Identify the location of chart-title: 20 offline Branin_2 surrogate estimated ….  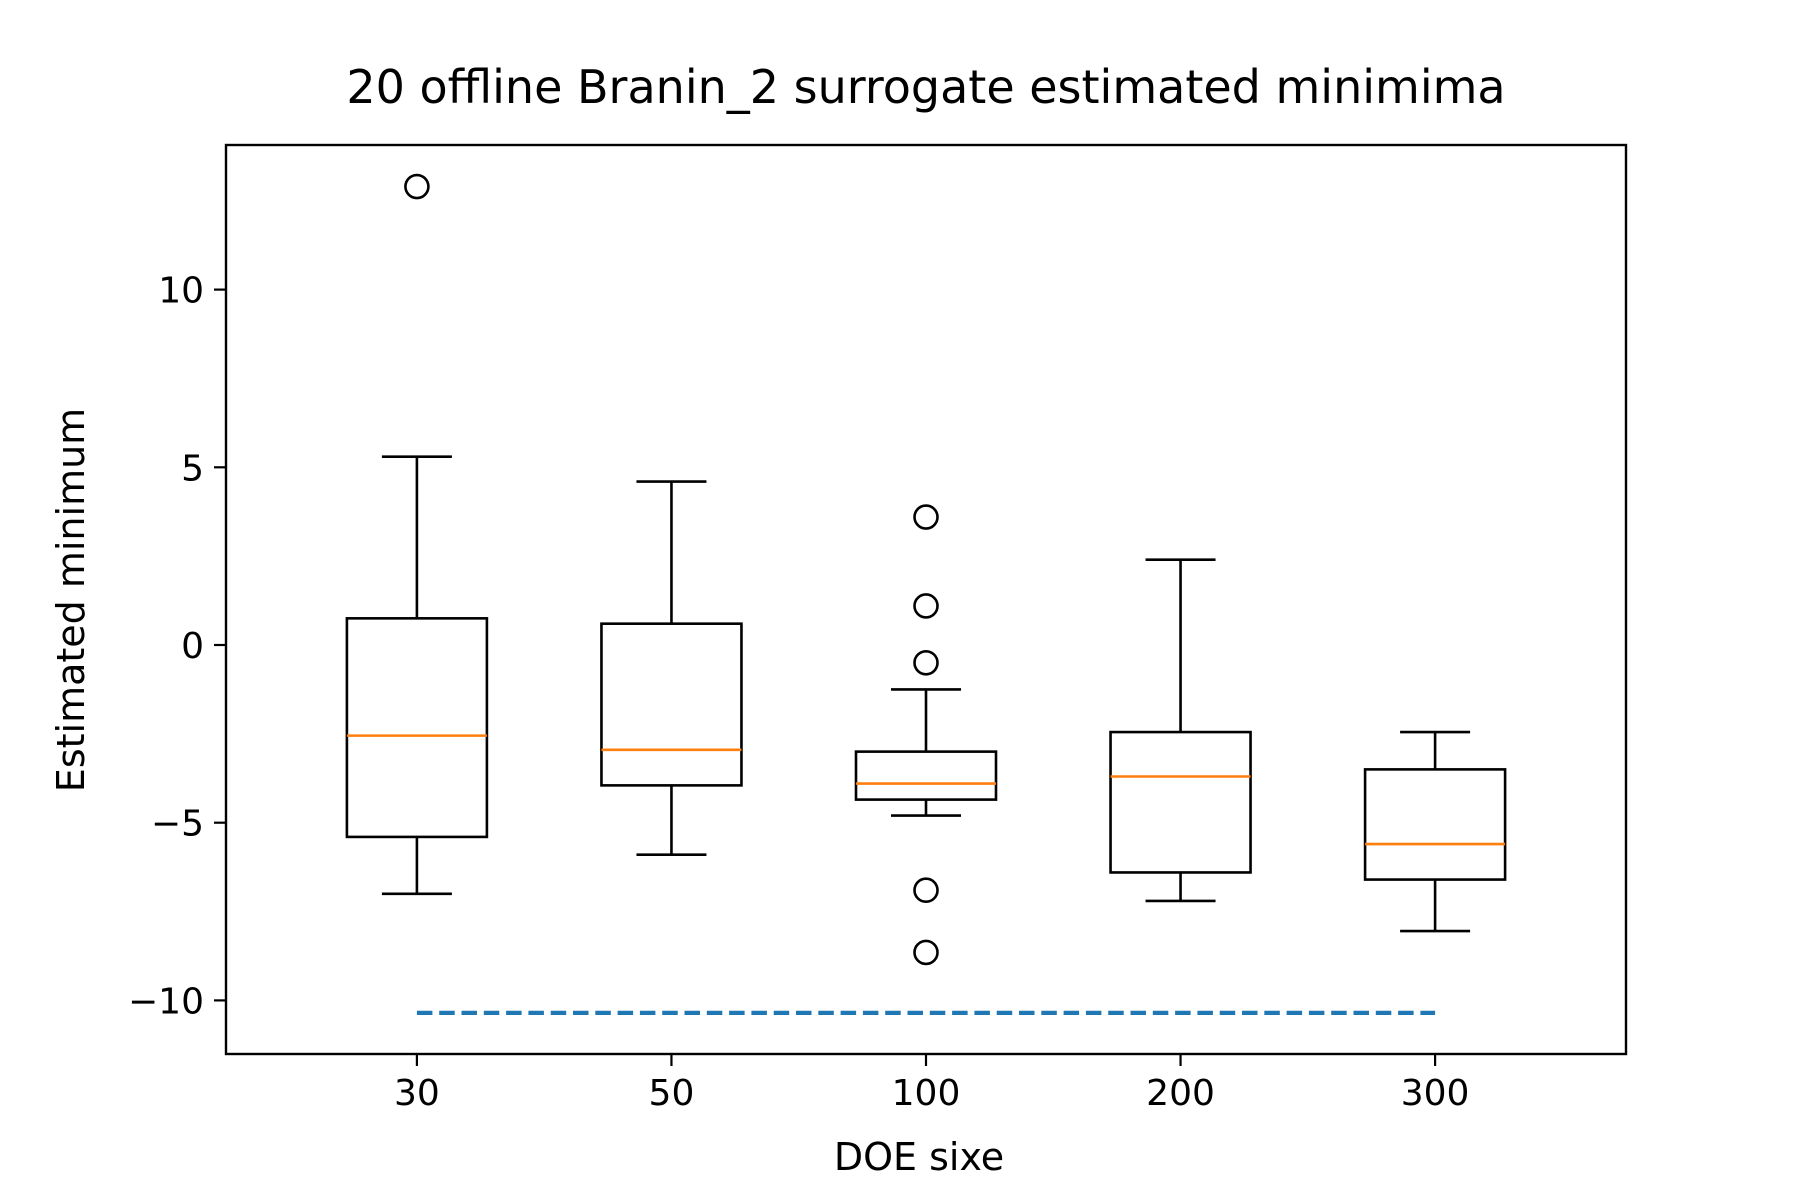
(925, 87).